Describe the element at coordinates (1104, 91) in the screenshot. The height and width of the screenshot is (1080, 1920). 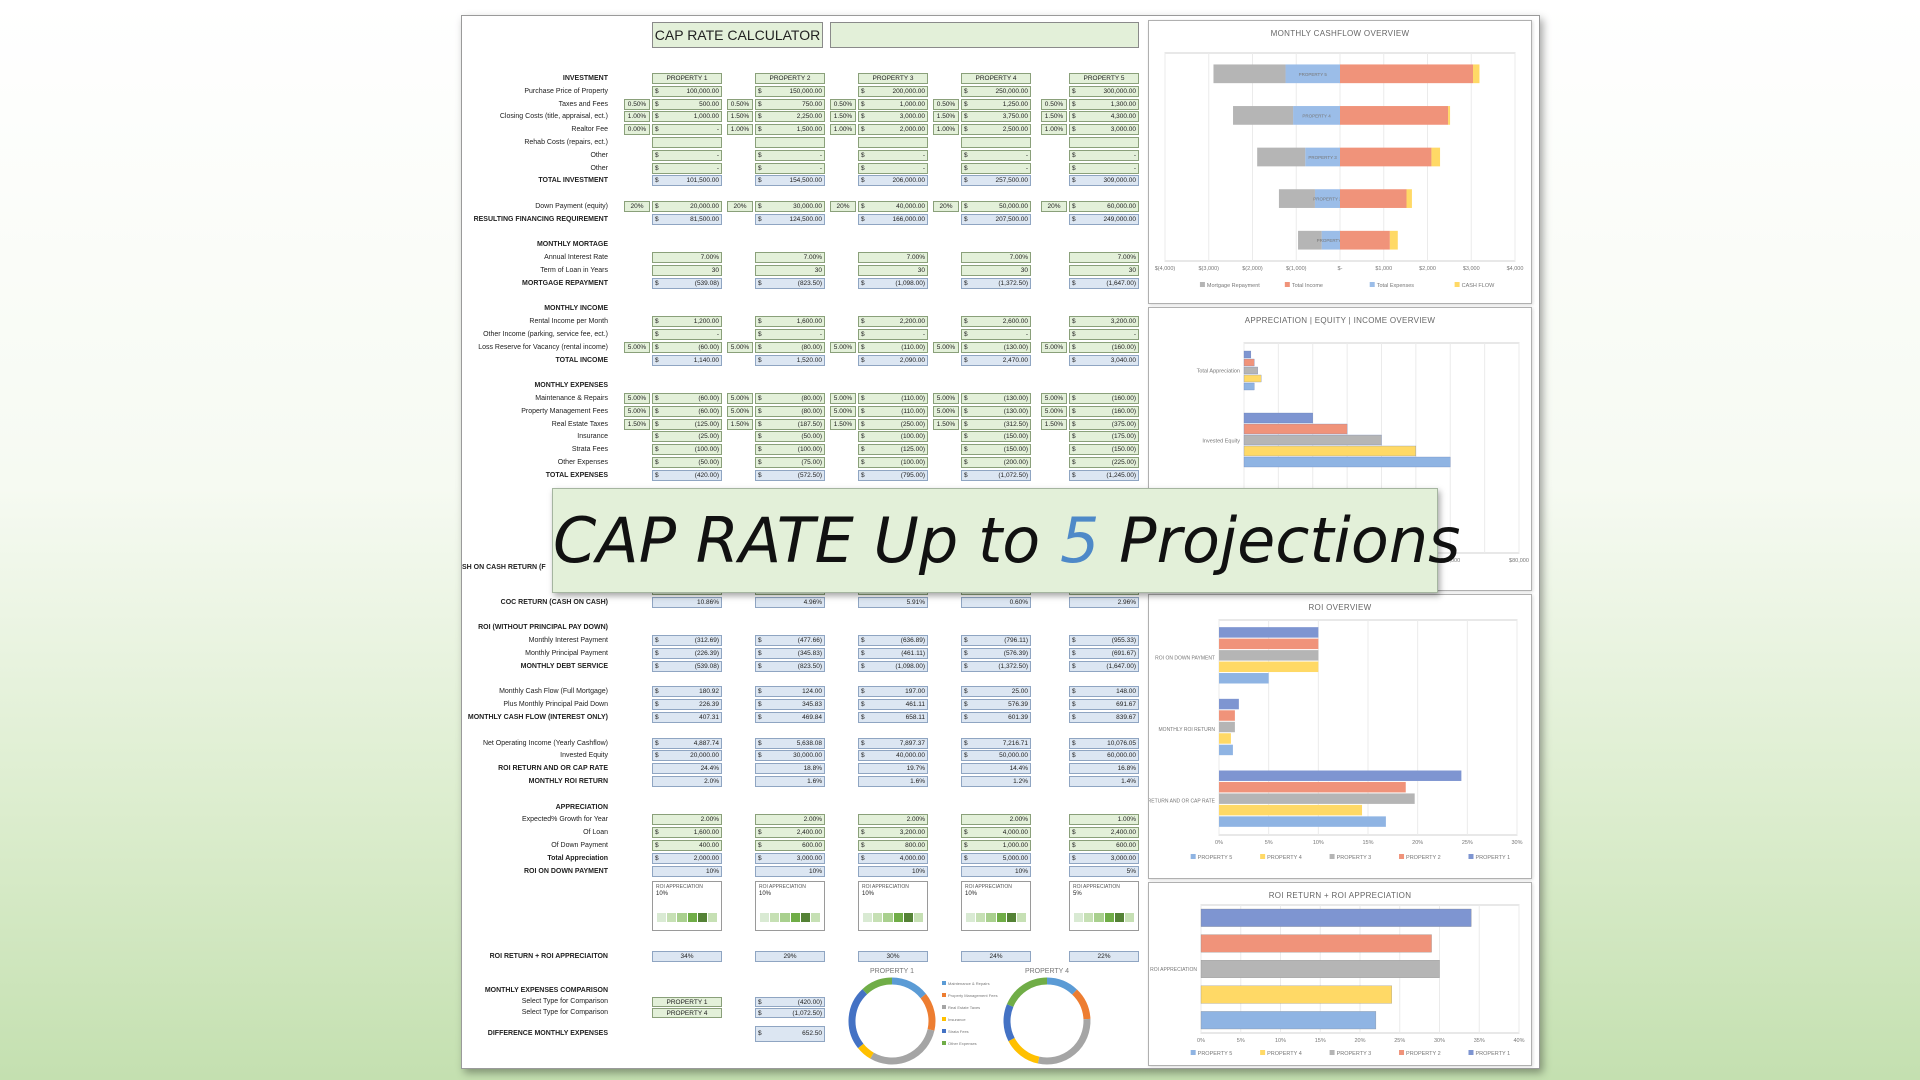
I see `input-cell: $300,000.00` at that location.